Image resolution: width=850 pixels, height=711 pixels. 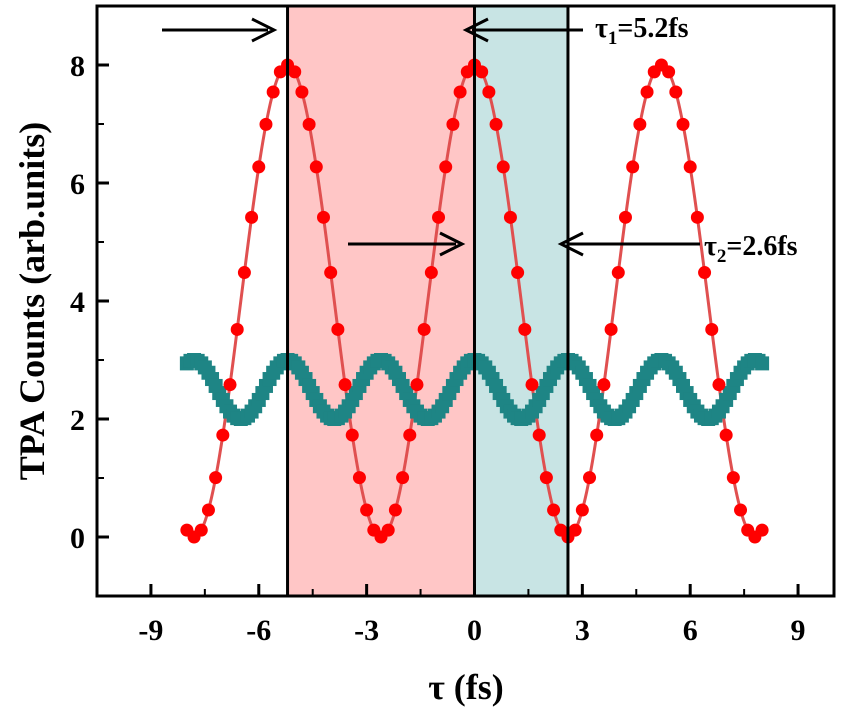 I want to click on x-tick-label: -9, so click(x=150, y=630).